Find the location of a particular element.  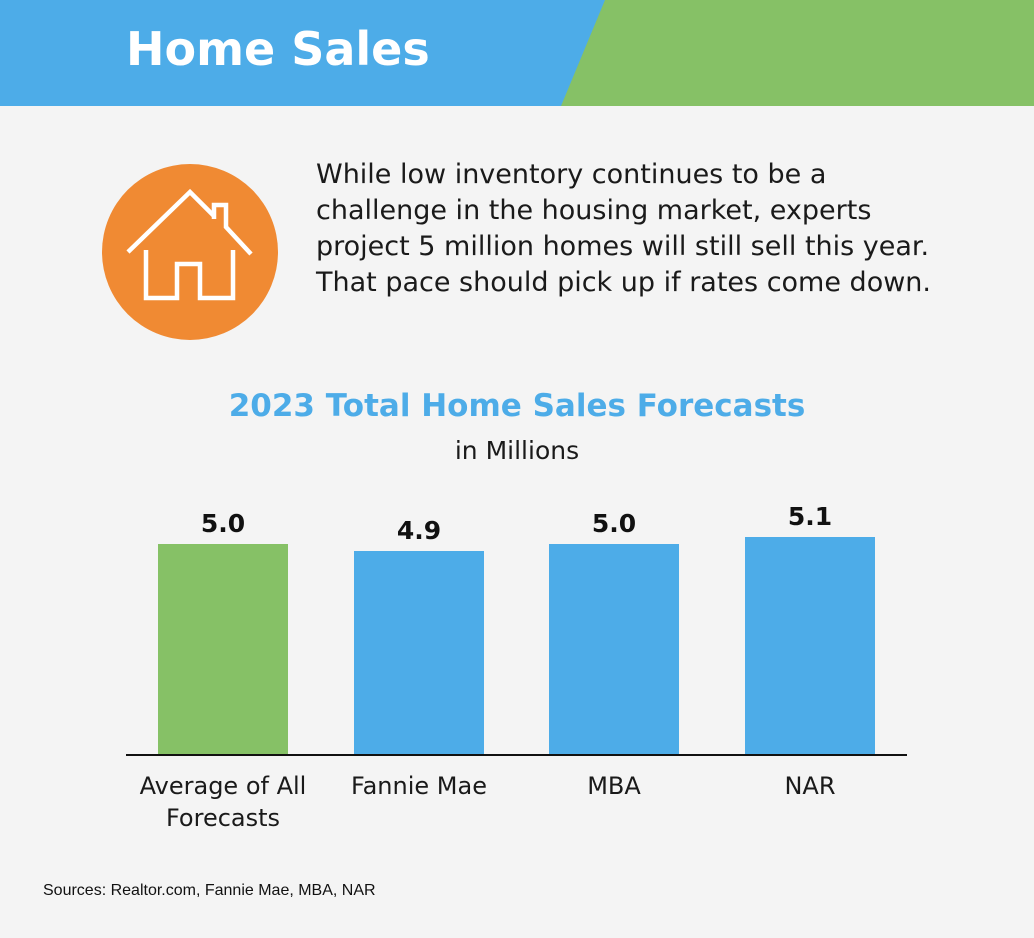

data-label-0: 5.0 is located at coordinates (223, 523).